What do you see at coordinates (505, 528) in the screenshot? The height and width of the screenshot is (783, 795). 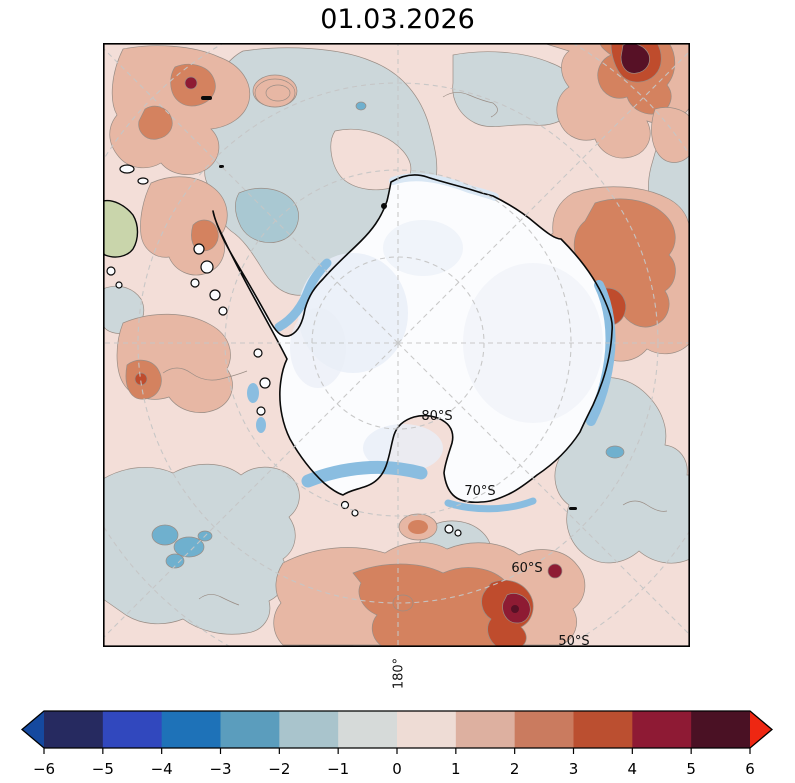 I see `latitude-labels: 80°S 70°S 60°S 50°S` at bounding box center [505, 528].